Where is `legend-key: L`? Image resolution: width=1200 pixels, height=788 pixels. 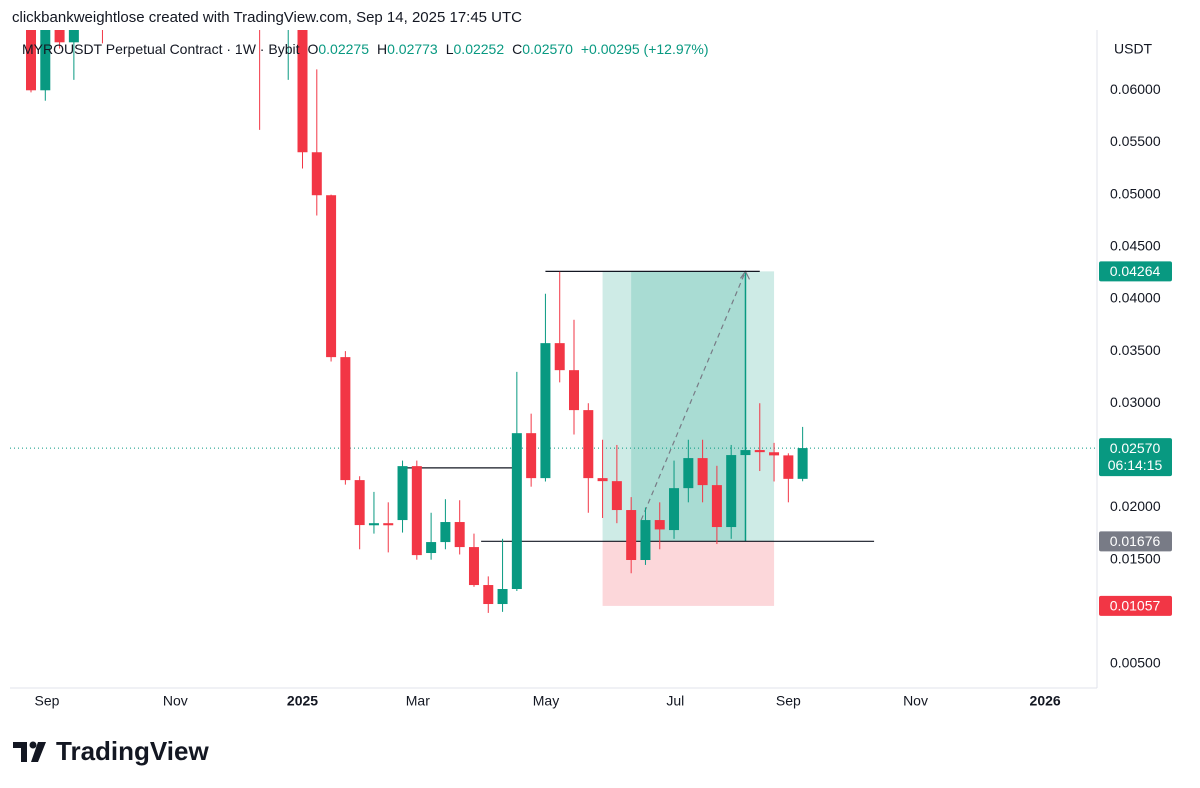
legend-key: L is located at coordinates (450, 49).